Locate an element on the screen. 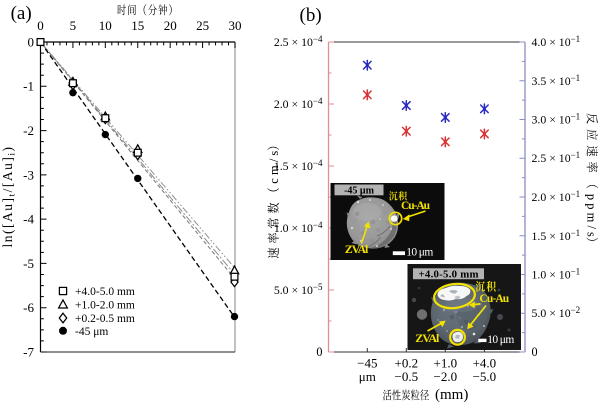 This screenshot has width=600, height=406. svg-text: +0.2 is located at coordinates (407, 363).